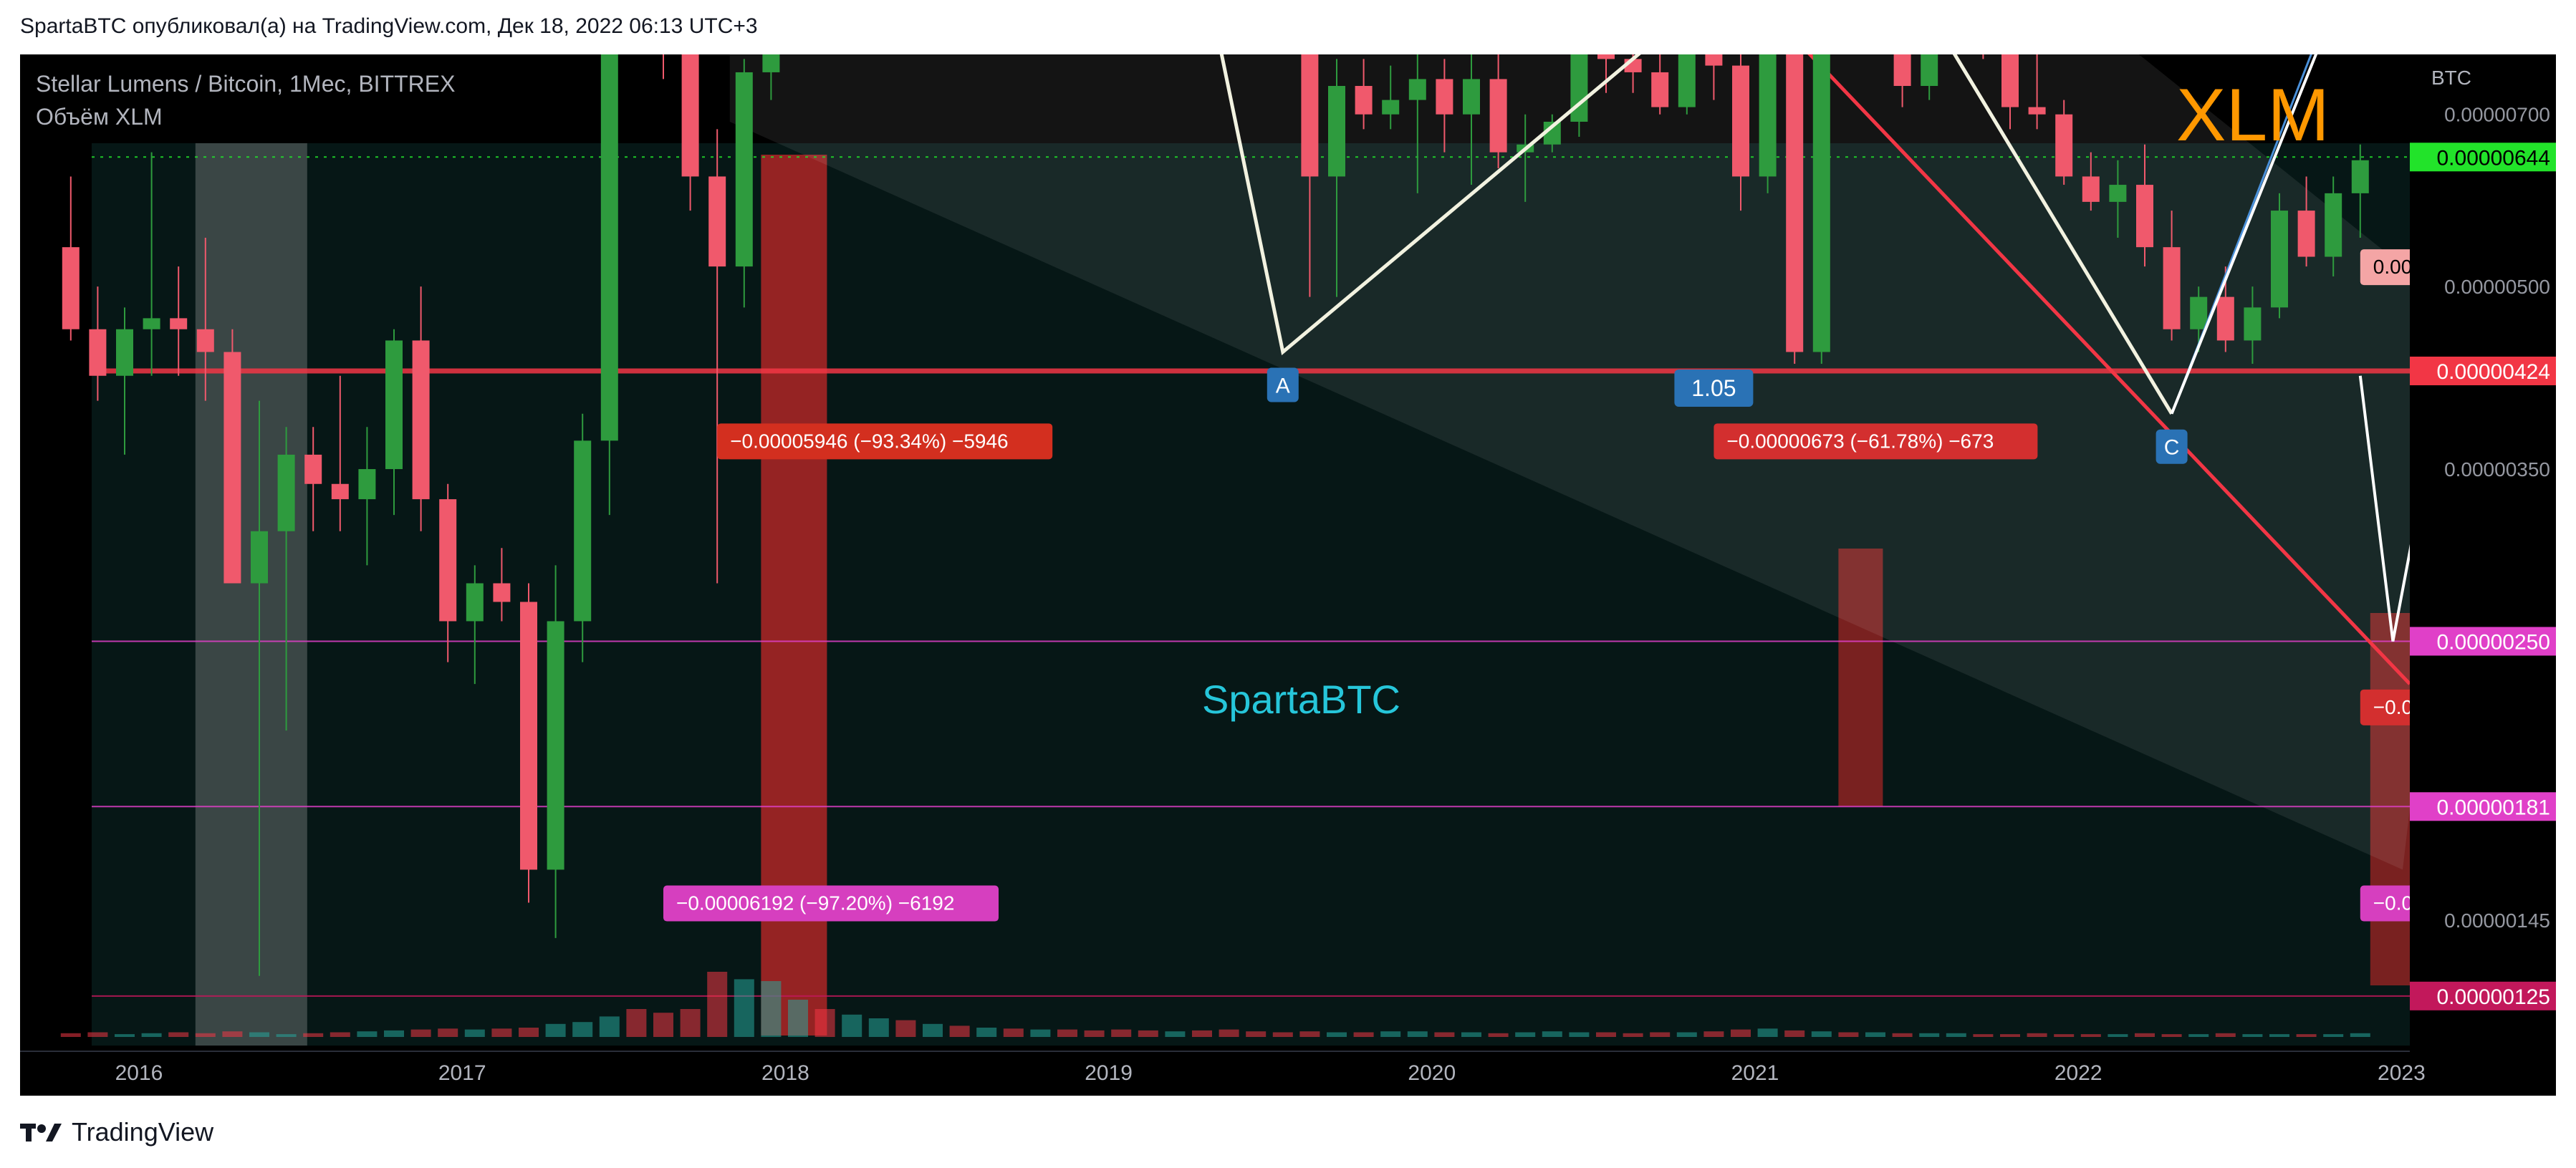 This screenshot has height=1168, width=2576. What do you see at coordinates (2497, 470) in the screenshot?
I see `price-tick-9: 0.00000350` at bounding box center [2497, 470].